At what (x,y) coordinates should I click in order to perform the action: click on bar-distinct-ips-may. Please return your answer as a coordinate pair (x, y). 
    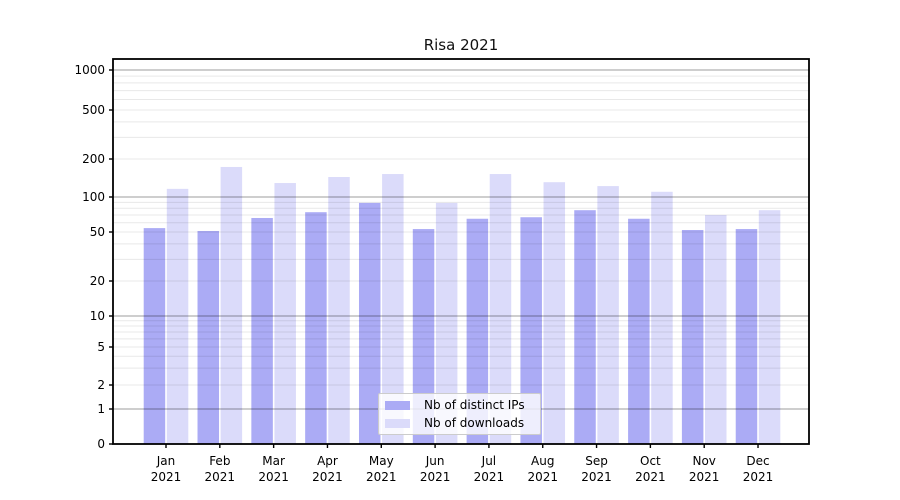
    Looking at the image, I should click on (369, 323).